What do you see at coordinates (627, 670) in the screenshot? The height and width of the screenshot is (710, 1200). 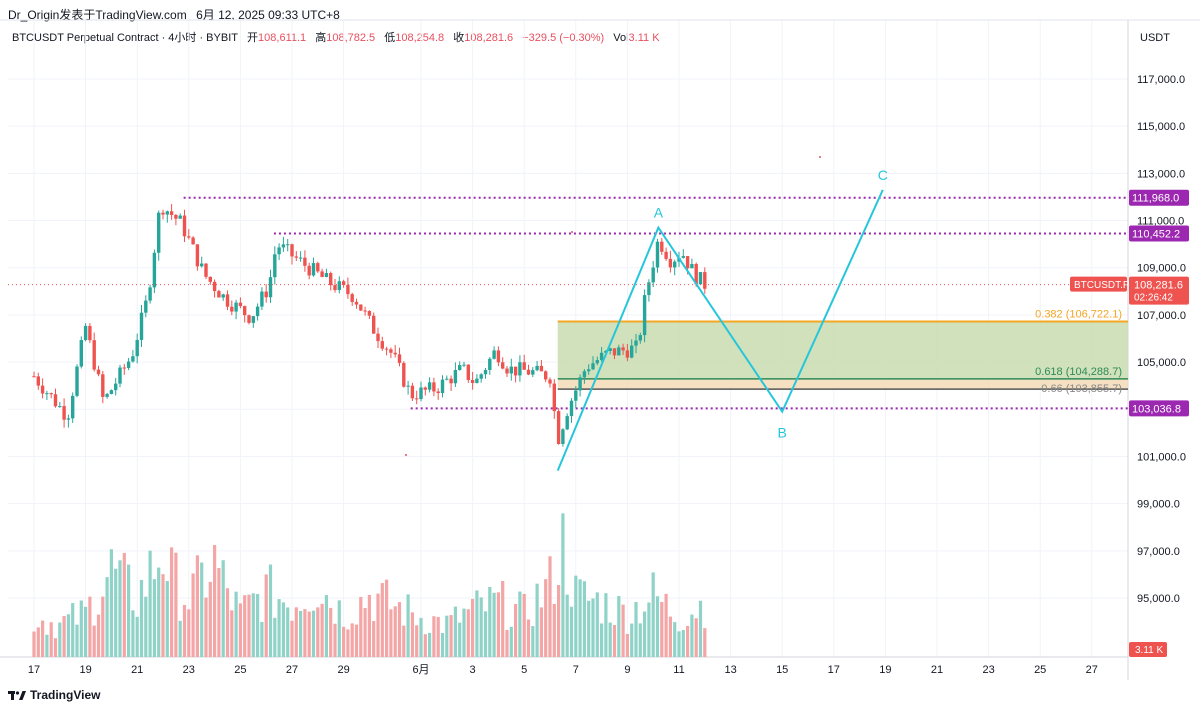 I see `x-tick-label: 9` at bounding box center [627, 670].